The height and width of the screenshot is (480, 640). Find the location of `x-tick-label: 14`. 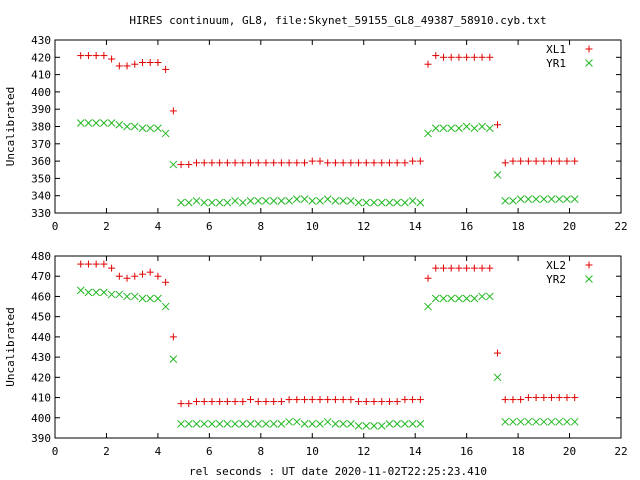

x-tick-label: 14 is located at coordinates (416, 226).